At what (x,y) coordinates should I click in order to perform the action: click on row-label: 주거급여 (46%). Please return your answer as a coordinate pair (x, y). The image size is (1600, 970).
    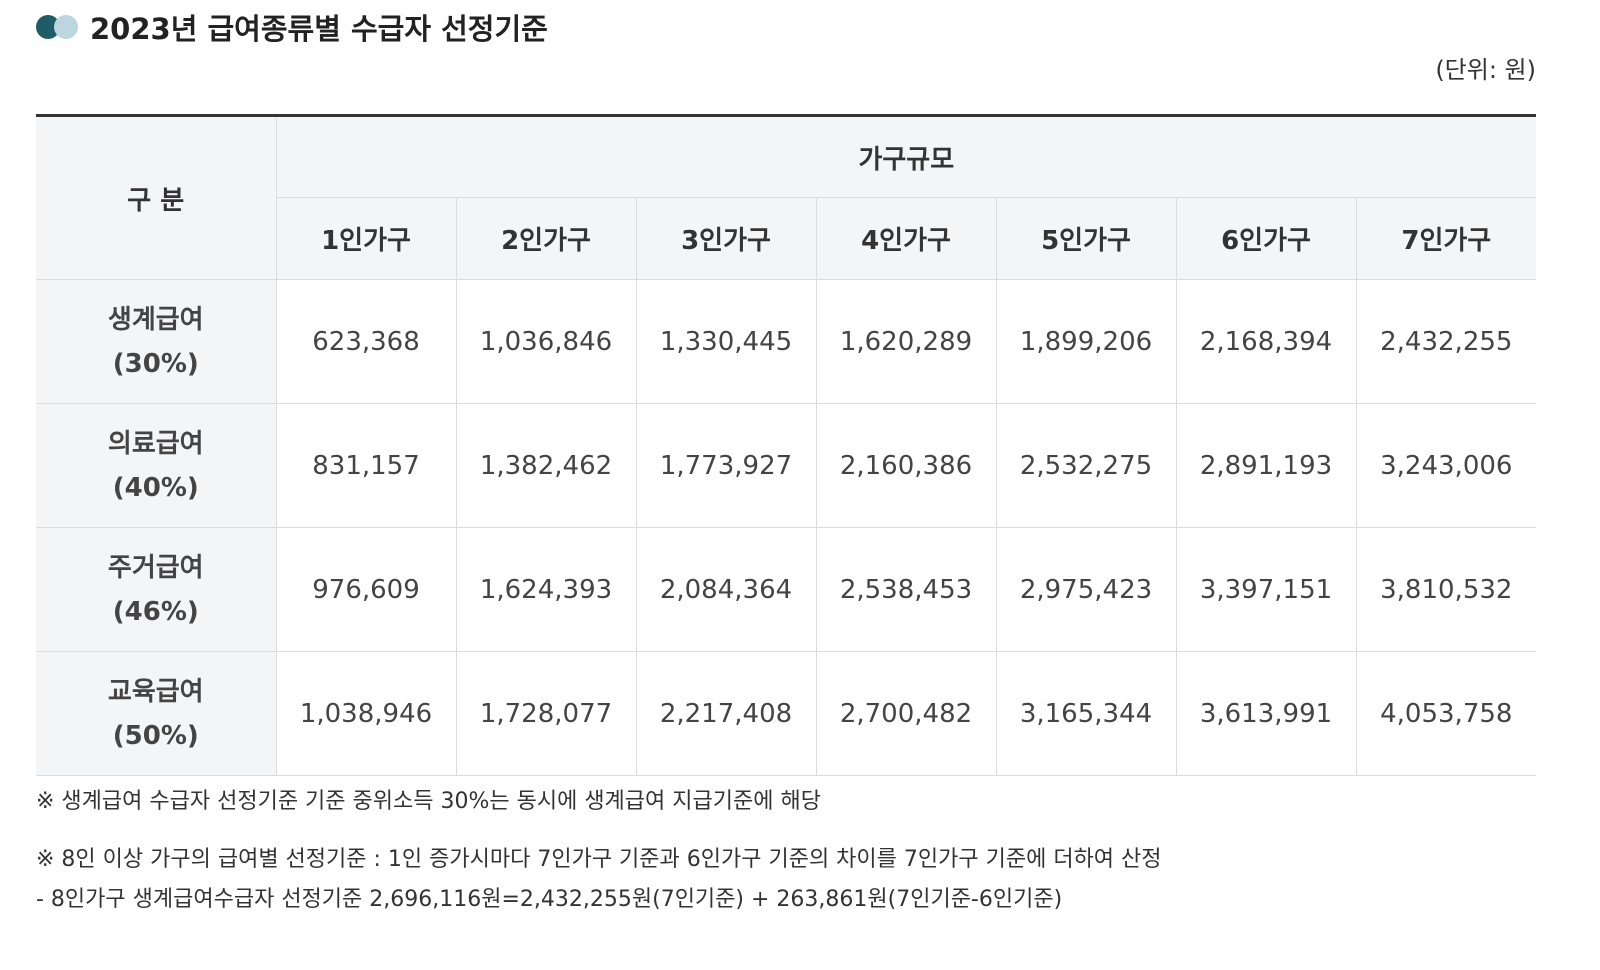
    Looking at the image, I should click on (156, 589).